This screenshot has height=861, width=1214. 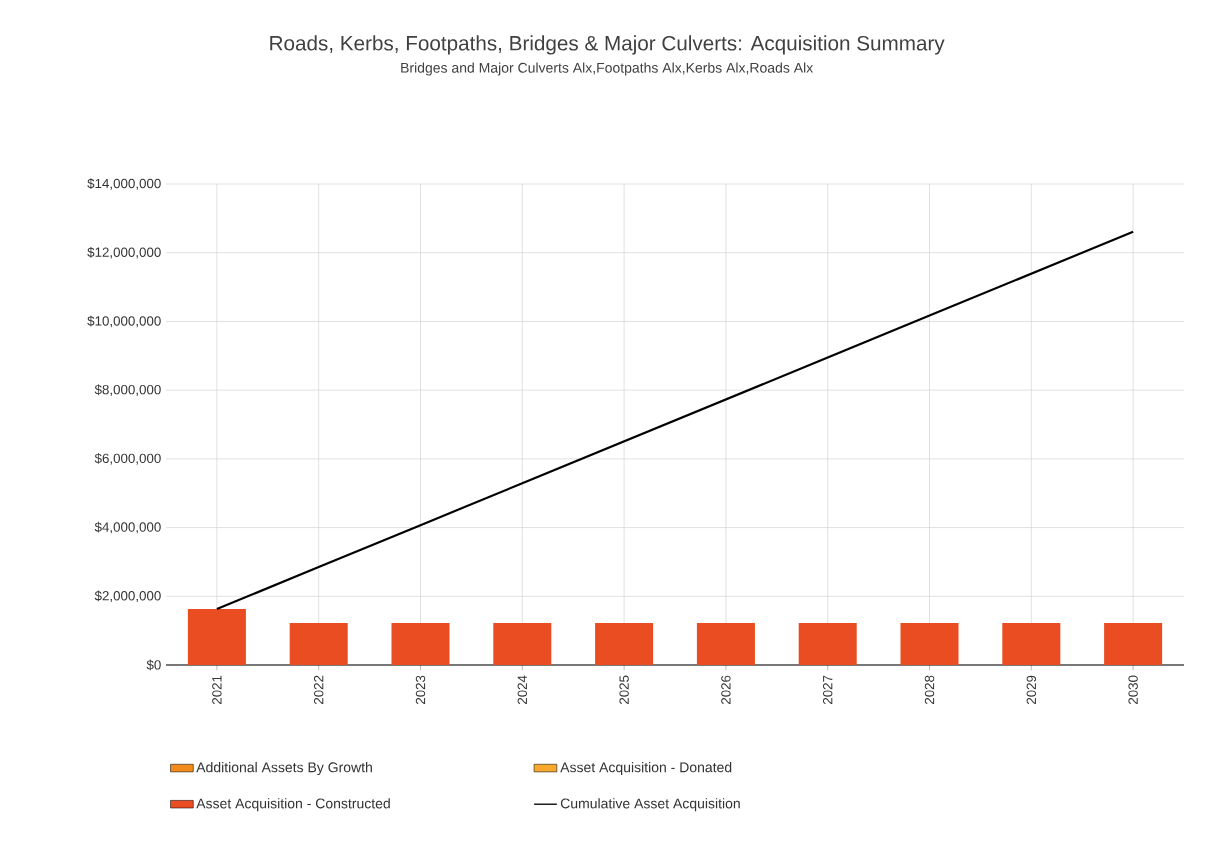 What do you see at coordinates (127, 527) in the screenshot?
I see `y-tick-label: $4,000,000` at bounding box center [127, 527].